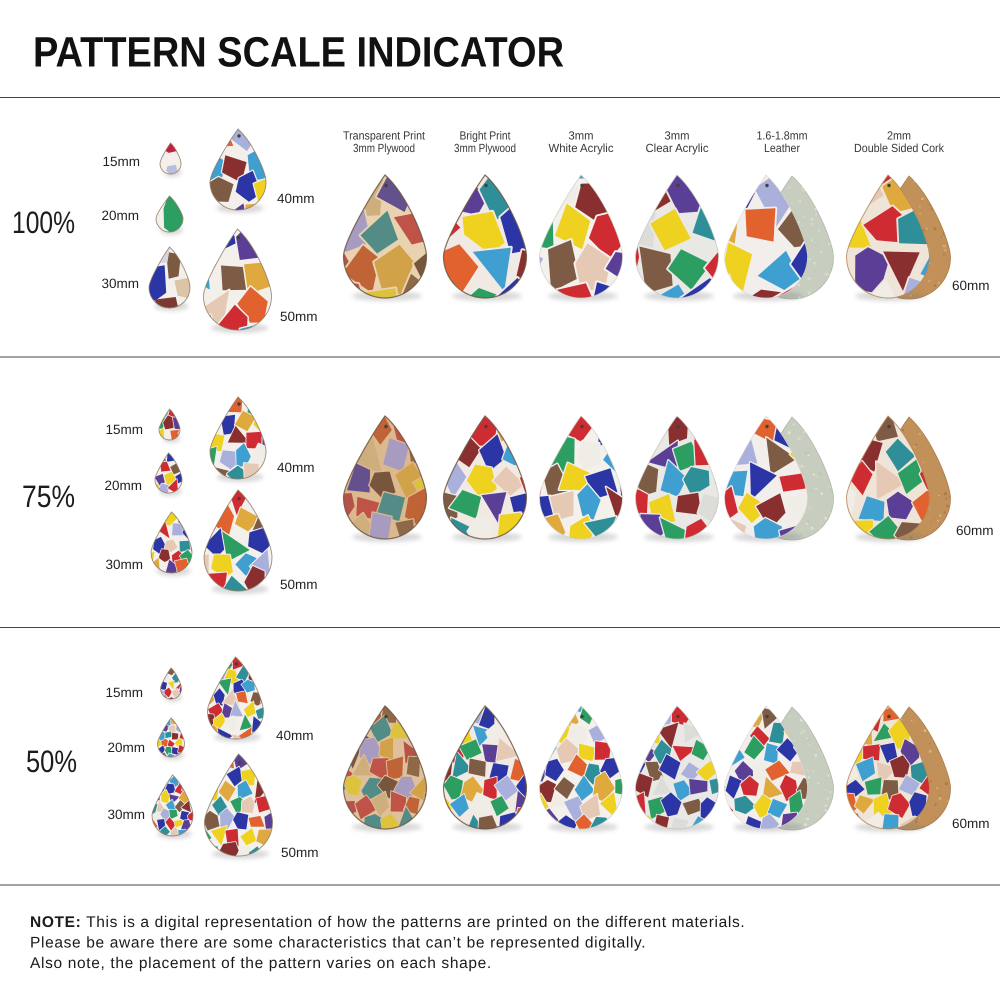  Describe the element at coordinates (581, 148) in the screenshot. I see `svg-text: White Acrylic` at that location.